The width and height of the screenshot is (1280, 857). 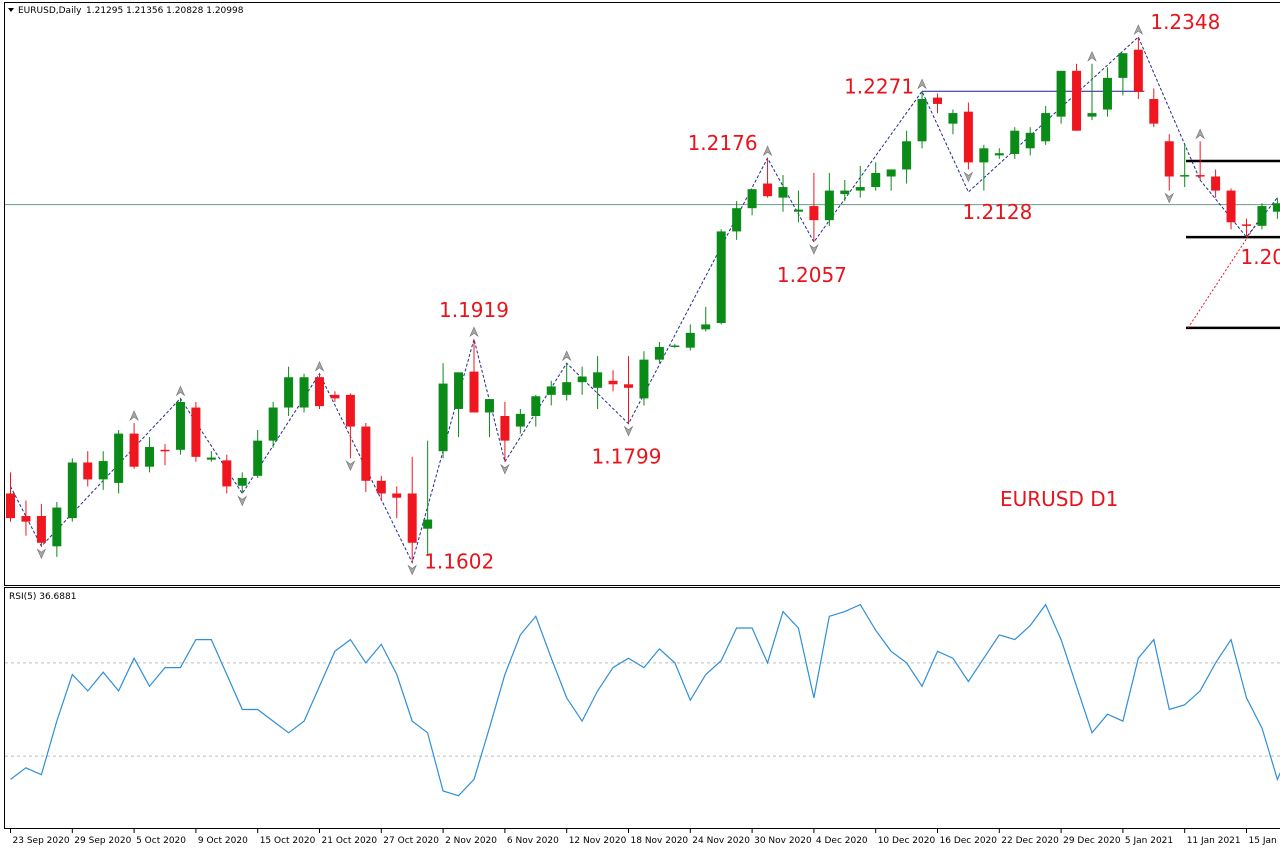 What do you see at coordinates (1214, 841) in the screenshot?
I see `x-tick-label: 11 Jan 2021` at bounding box center [1214, 841].